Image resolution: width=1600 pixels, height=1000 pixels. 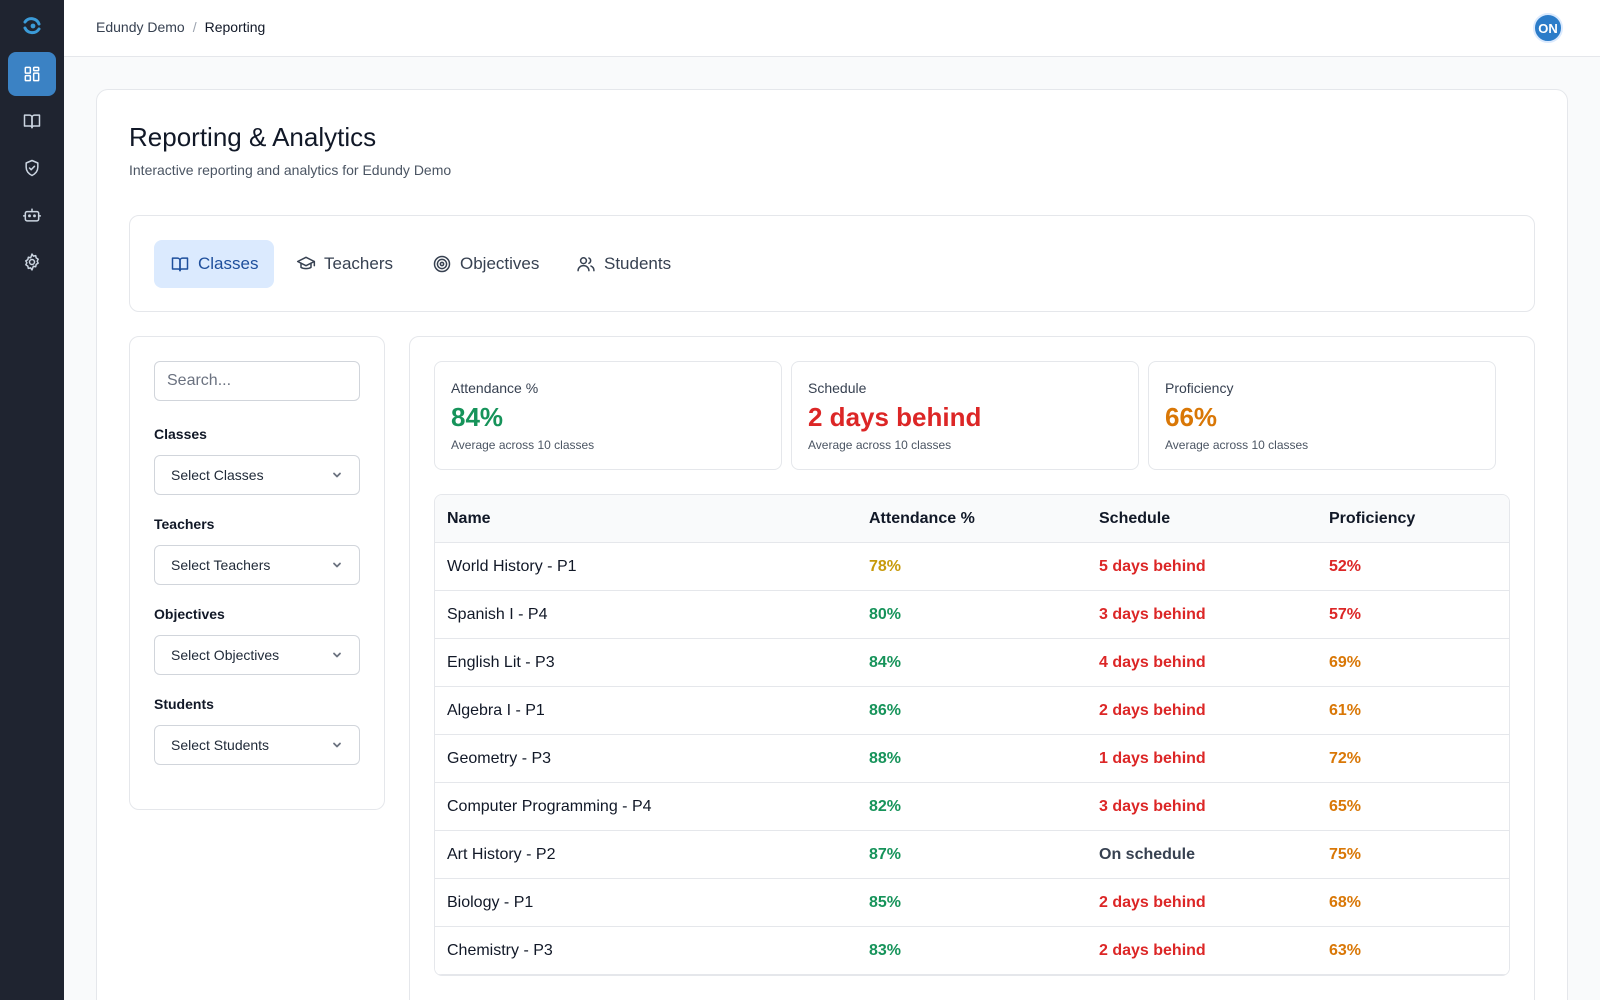 I want to click on tab-teachers: Teachers, so click(x=344, y=264).